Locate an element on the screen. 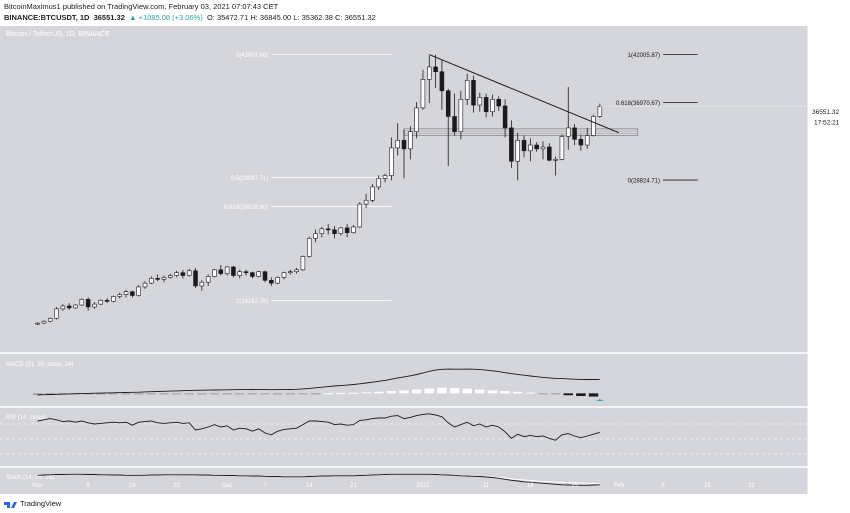  fib-right-level-label: 0(28824.71) is located at coordinates (644, 182).